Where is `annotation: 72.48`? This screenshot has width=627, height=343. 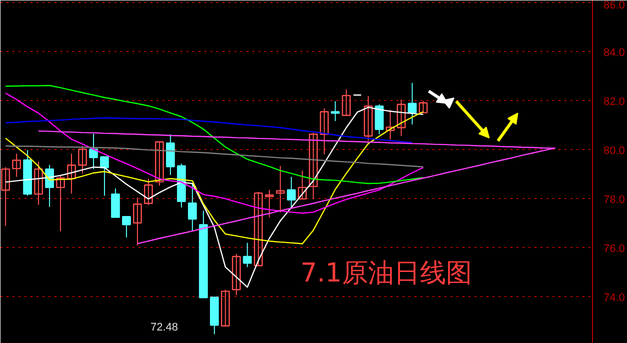 annotation: 72.48 is located at coordinates (164, 328).